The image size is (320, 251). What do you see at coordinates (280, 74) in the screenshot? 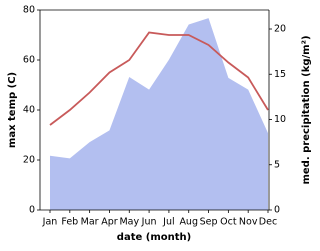
I see `y2-tick-label: 15` at bounding box center [280, 74].